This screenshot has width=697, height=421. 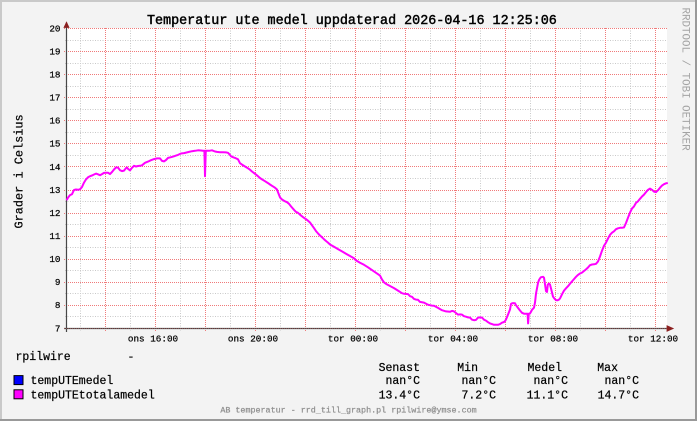 I want to click on svg-text: tor 08:00, so click(x=553, y=338).